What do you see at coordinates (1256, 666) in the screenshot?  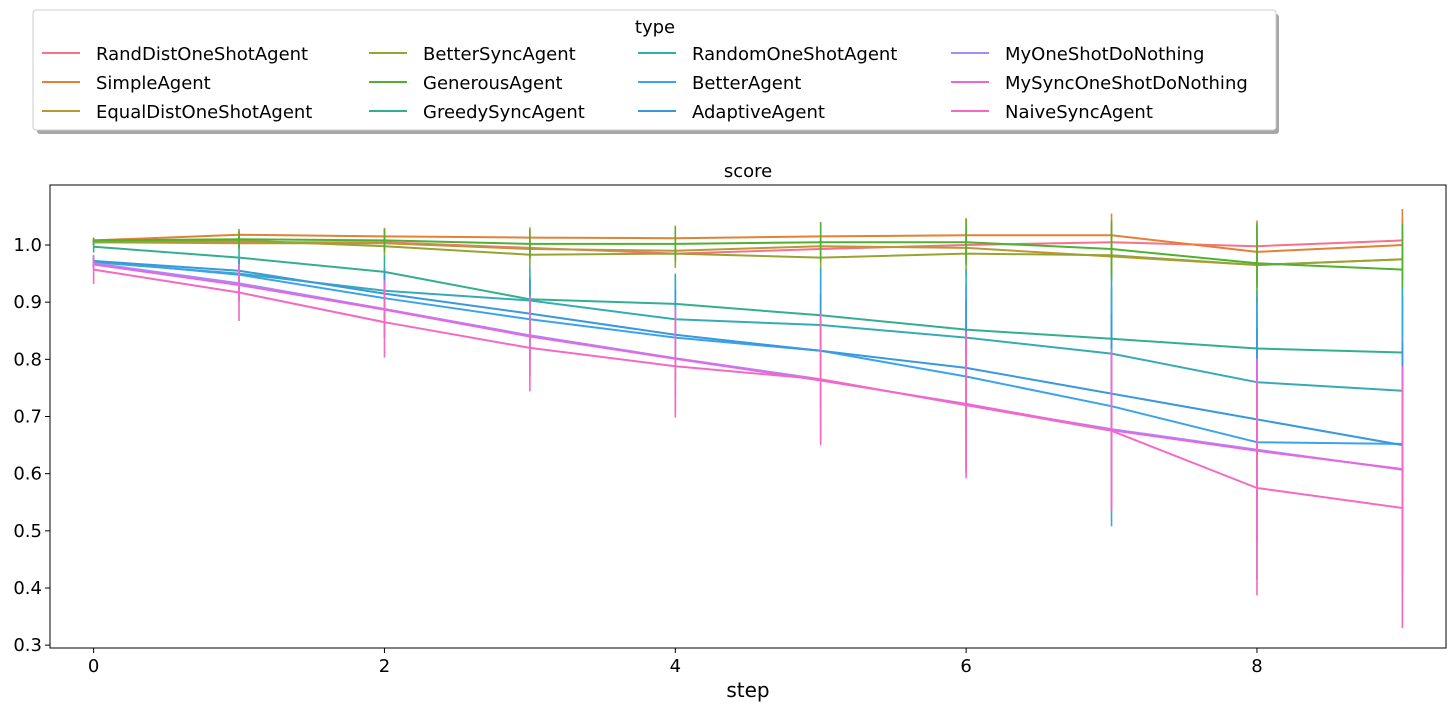 I see `x-tick-label: 8` at bounding box center [1256, 666].